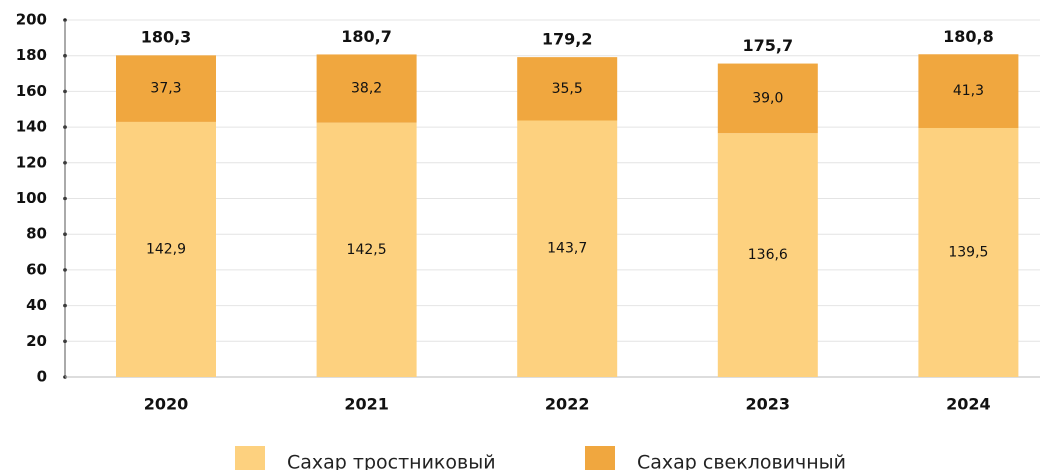 This screenshot has height=470, width=1056. I want to click on segment-label: 143,7, so click(567, 249).